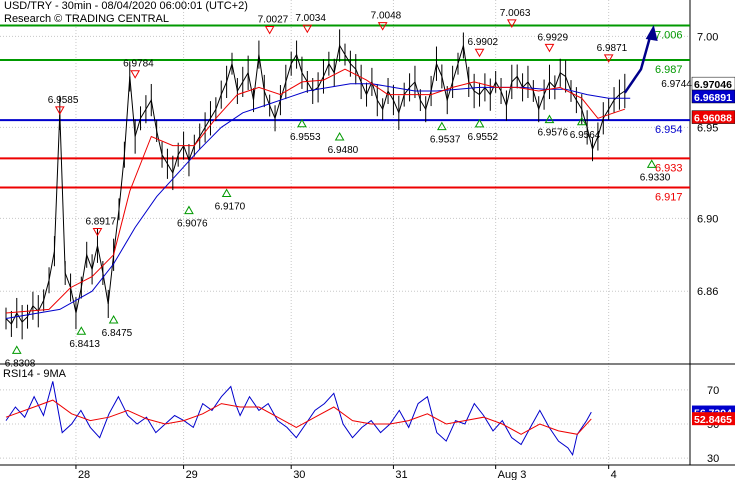  Describe the element at coordinates (655, 177) in the screenshot. I see `swing-low-label: 6.9330` at that location.